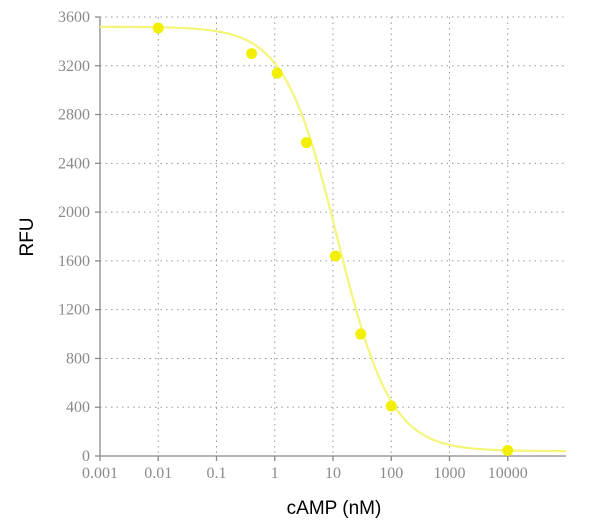  What do you see at coordinates (78, 407) in the screenshot?
I see `y-tick-label: 400` at bounding box center [78, 407].